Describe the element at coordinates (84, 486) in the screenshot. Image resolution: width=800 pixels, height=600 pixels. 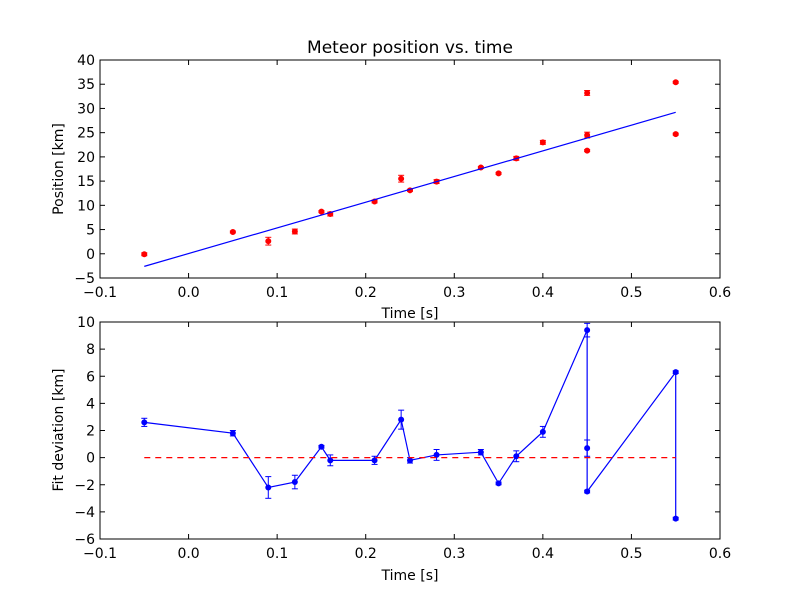
I see `deviation-plot-y-tick-label: −2` at that location.